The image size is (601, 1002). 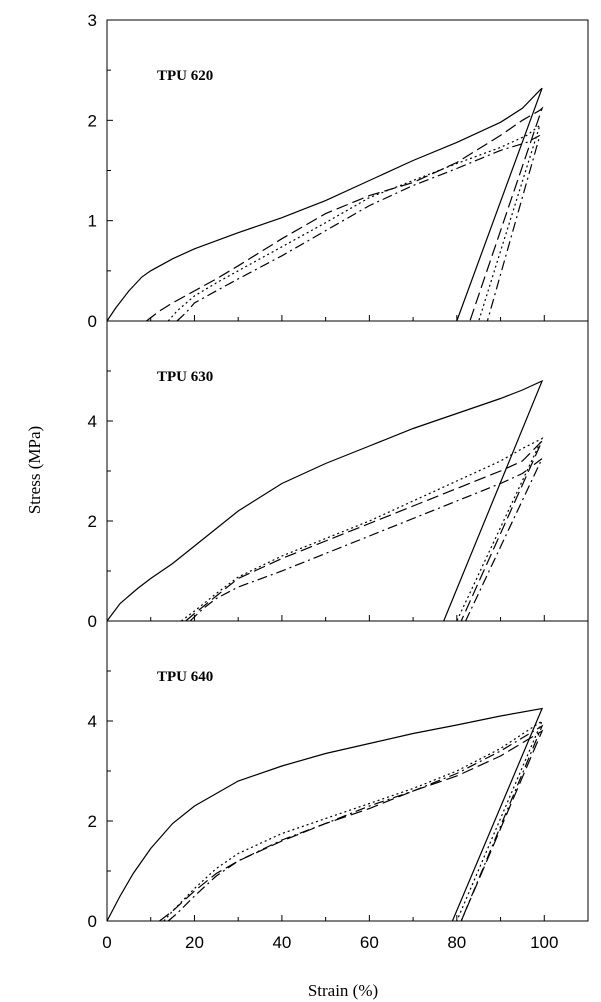 What do you see at coordinates (185, 677) in the screenshot?
I see `panel-title: TPU 640` at bounding box center [185, 677].